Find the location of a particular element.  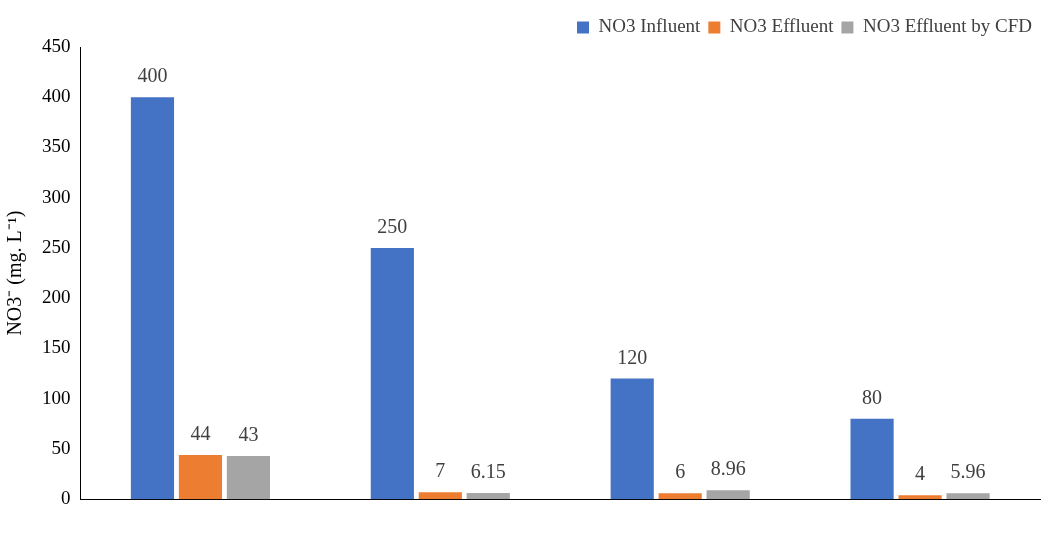

y-tick-label: 100 is located at coordinates (56, 397).